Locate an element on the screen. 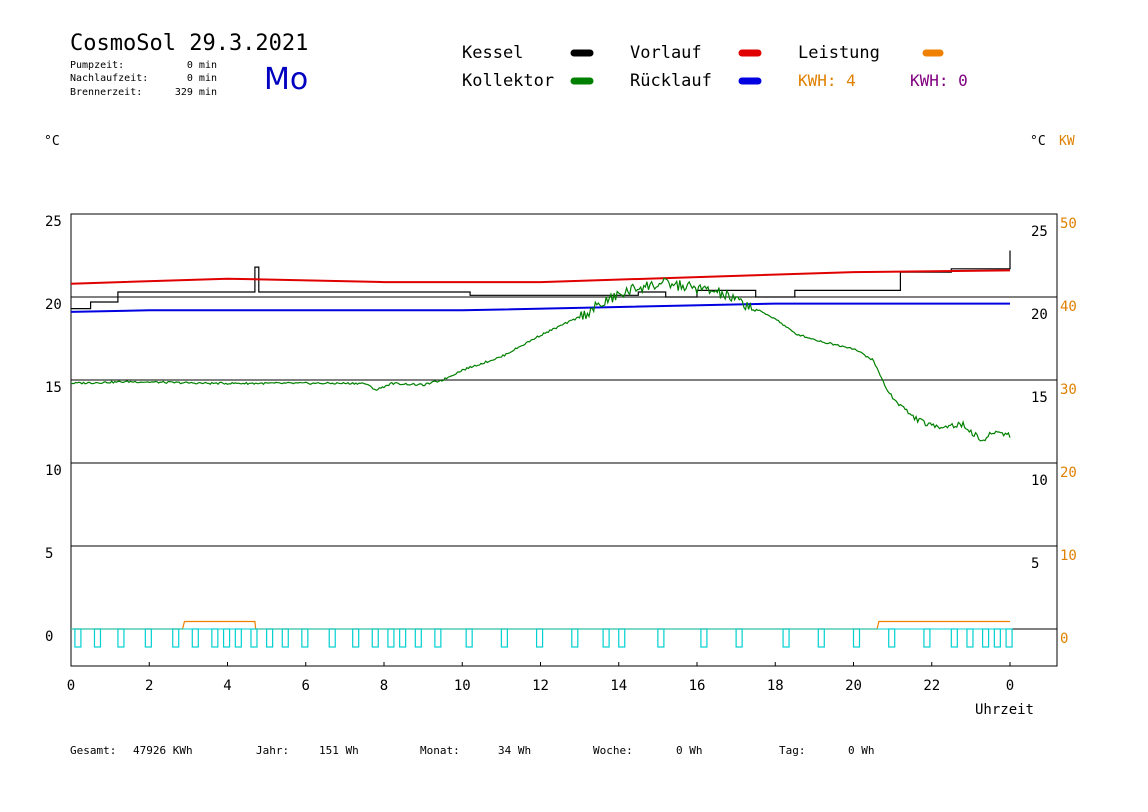  stat-label: Pumpzeit: is located at coordinates (97, 65).